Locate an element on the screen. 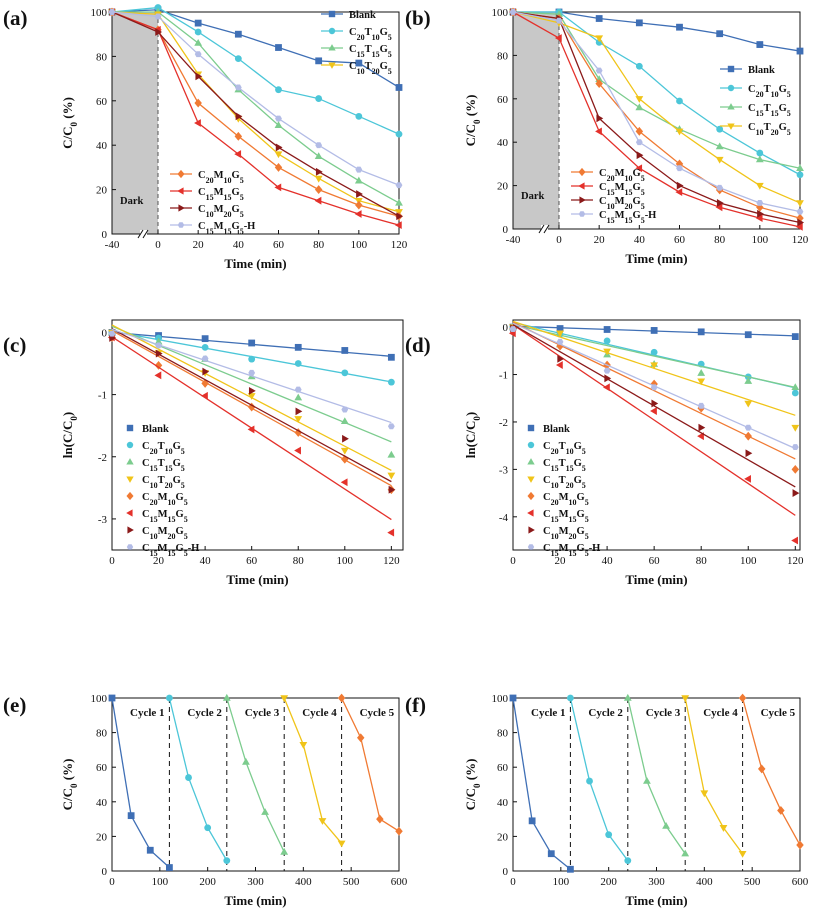 Image resolution: width=813 pixels, height=914 pixels. x-tick-label: -40 is located at coordinates (112, 245).